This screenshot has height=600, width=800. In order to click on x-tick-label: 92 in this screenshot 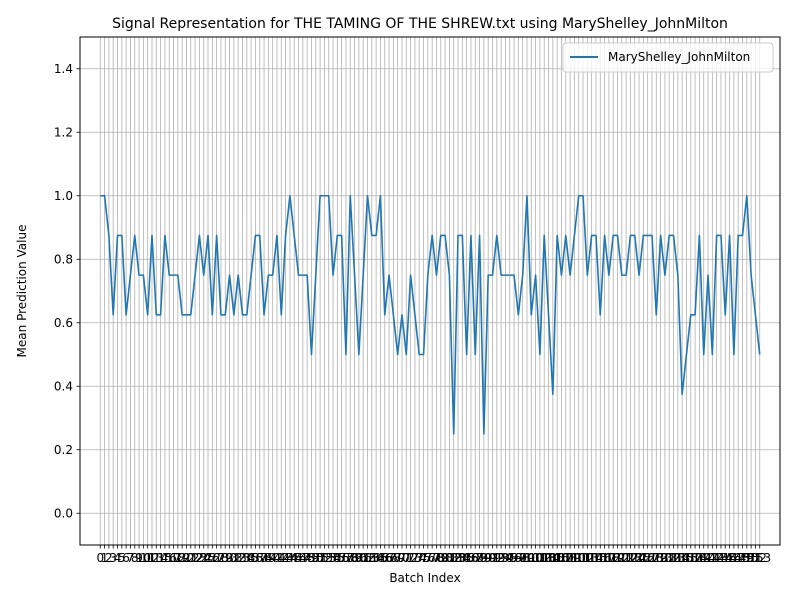, I will do `click(496, 558)`.